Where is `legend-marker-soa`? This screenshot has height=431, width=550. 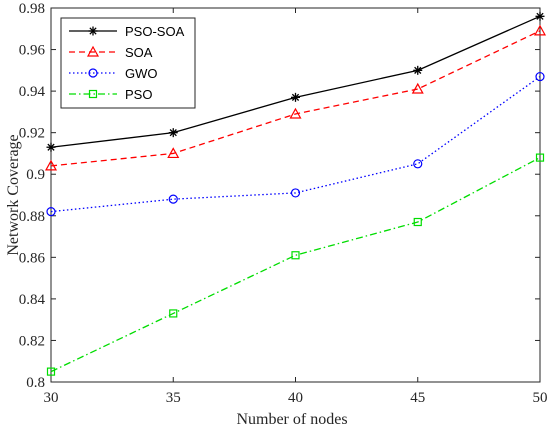
legend-marker-soa is located at coordinates (93, 51).